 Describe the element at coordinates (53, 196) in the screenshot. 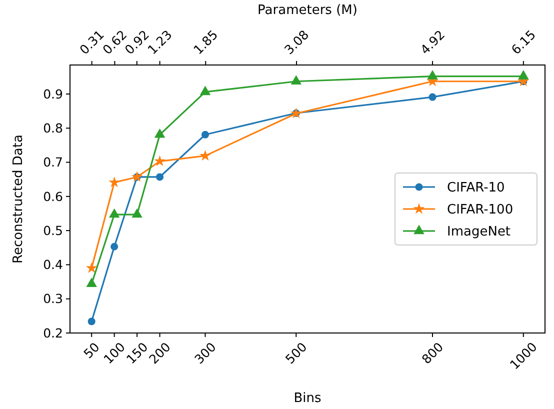

I see `y-tick-label: 0.6` at that location.